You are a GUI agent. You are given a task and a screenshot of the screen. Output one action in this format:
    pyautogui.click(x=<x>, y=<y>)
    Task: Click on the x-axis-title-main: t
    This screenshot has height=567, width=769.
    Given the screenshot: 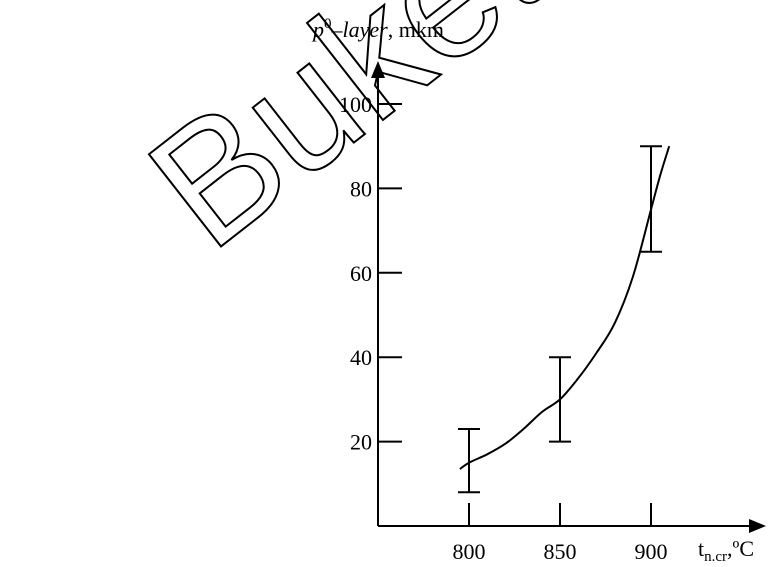 What is the action you would take?
    pyautogui.click(x=701, y=548)
    